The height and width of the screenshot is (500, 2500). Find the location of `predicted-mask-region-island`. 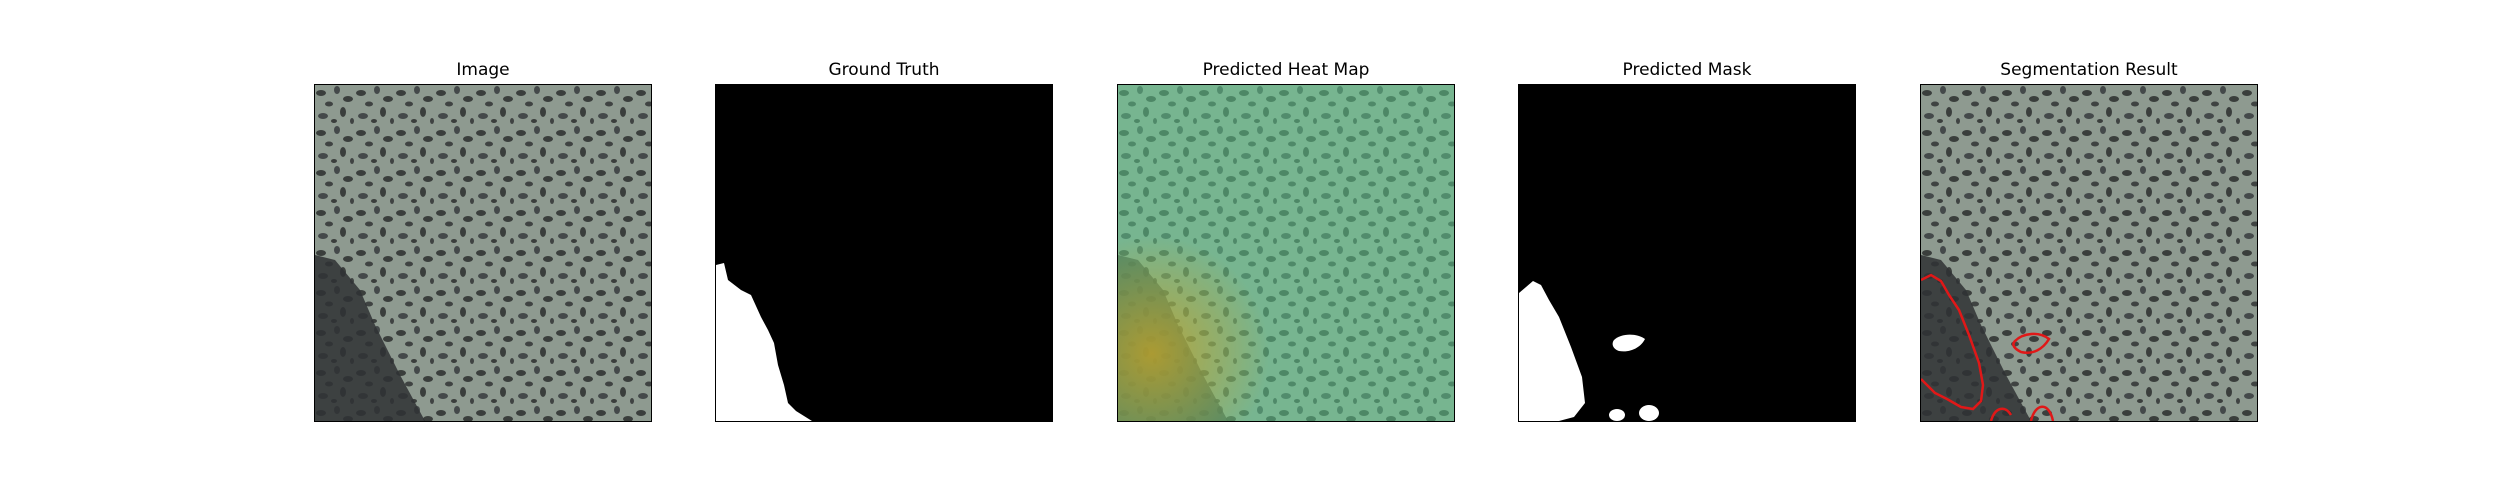

predicted-mask-region-island is located at coordinates (1628, 343).